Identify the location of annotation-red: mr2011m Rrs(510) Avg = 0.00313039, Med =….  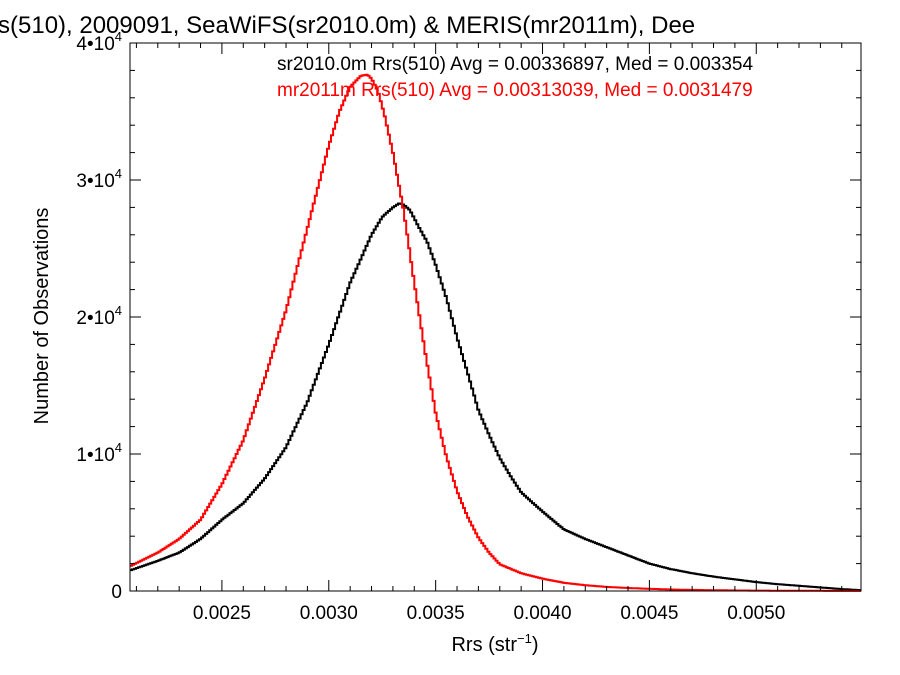
(515, 90).